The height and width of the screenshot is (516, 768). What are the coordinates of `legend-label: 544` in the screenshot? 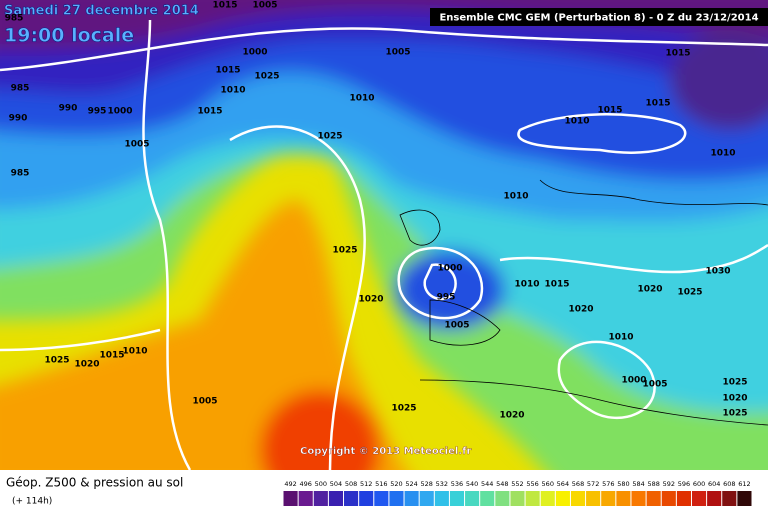 It's located at (487, 484).